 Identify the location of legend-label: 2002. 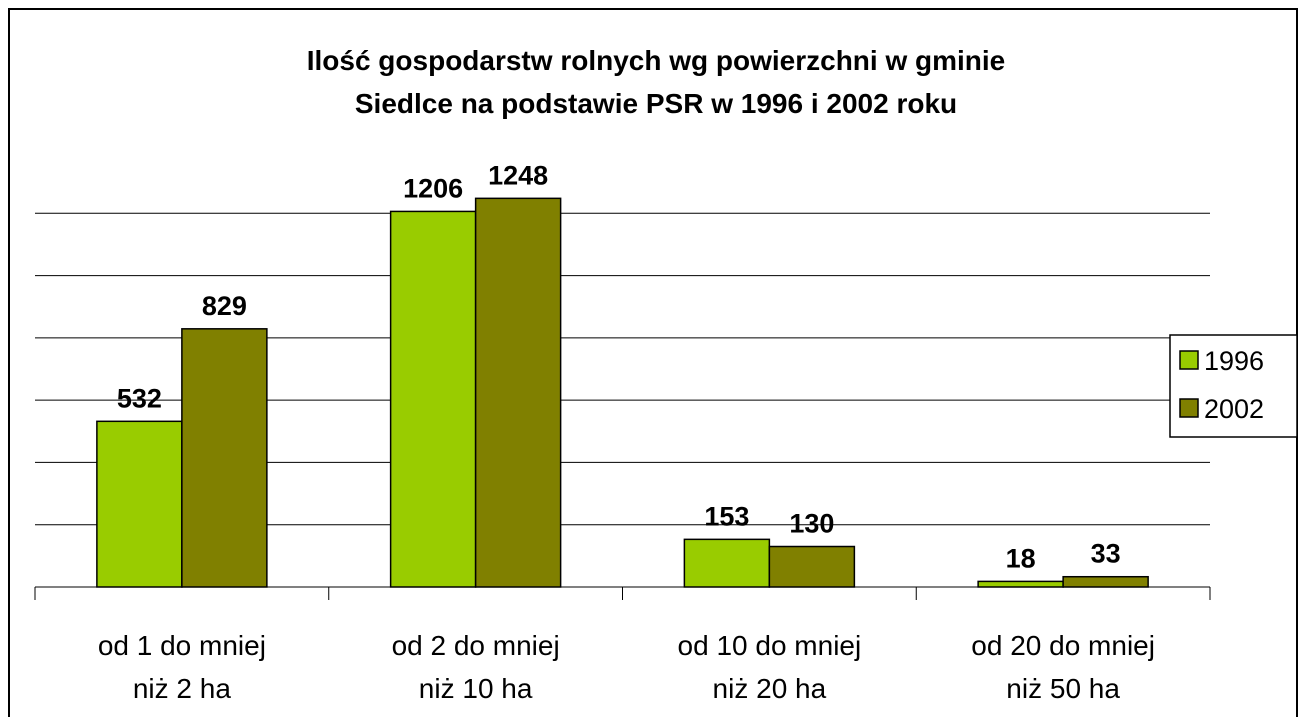
(1234, 409).